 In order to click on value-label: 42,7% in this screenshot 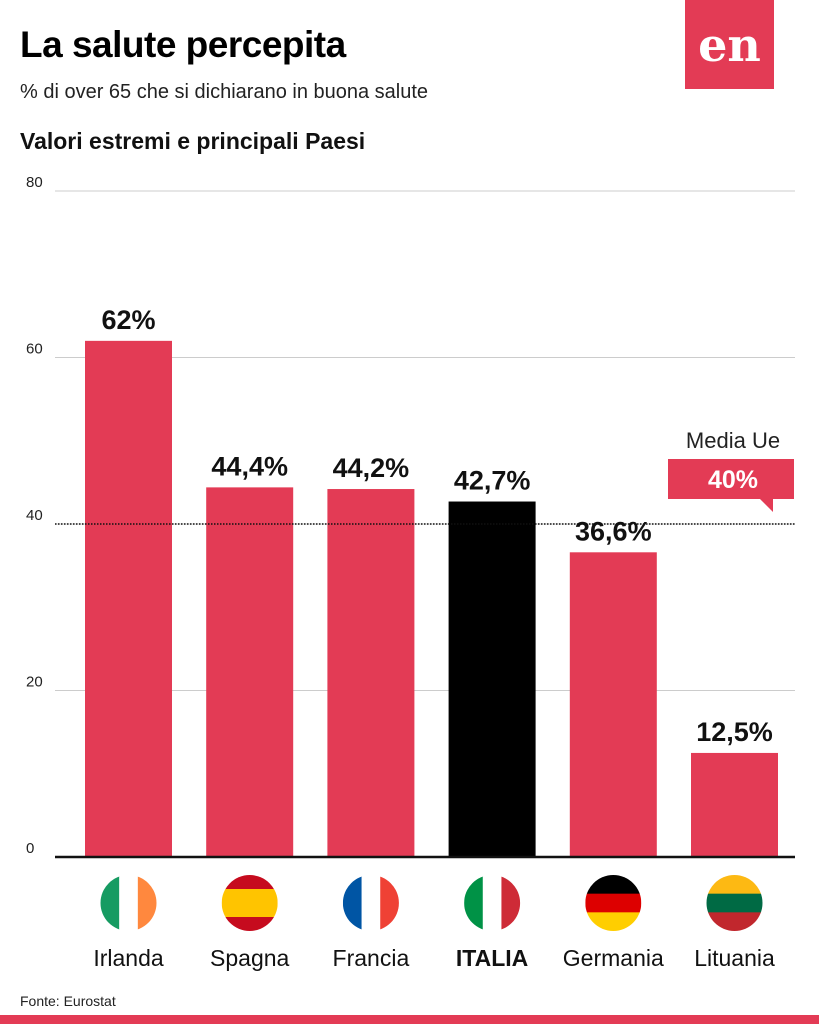, I will do `click(492, 481)`.